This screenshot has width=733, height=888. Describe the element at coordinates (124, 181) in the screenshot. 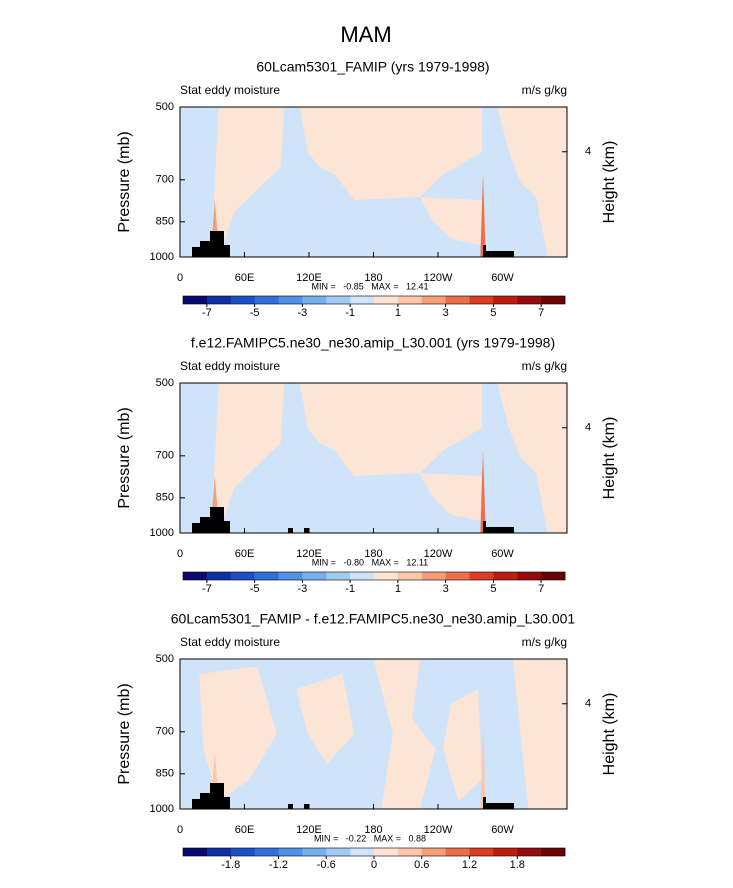

I see `y-axis-title: Pressure (mb)` at that location.